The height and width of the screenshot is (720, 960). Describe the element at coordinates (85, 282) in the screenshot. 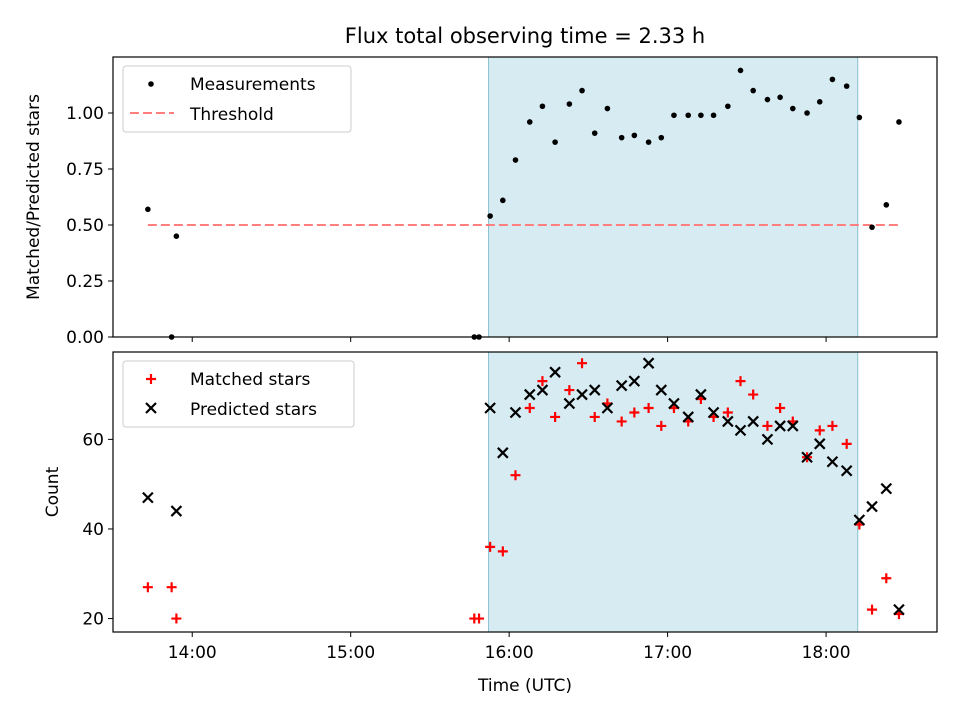

I see `y-tick-label: 0.25` at that location.